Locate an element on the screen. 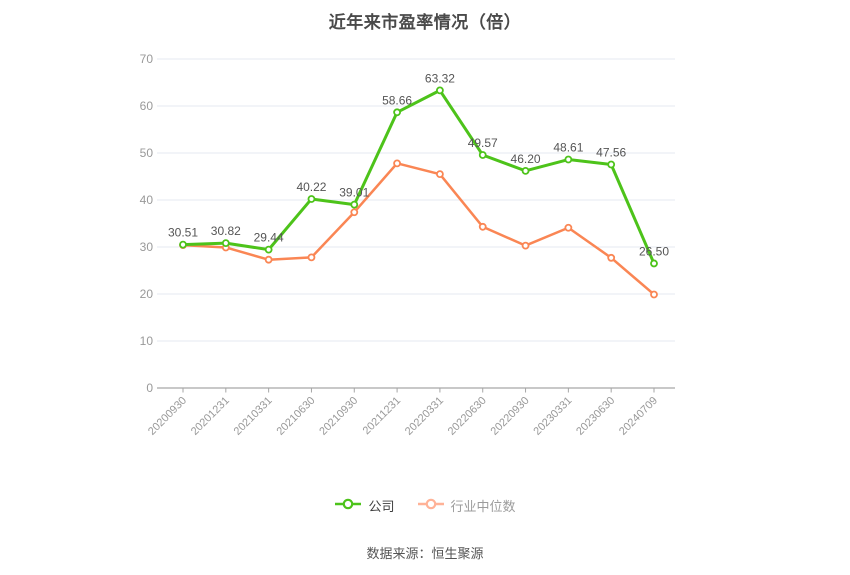  x-axis-tick-label: 20210331 is located at coordinates (253, 416).